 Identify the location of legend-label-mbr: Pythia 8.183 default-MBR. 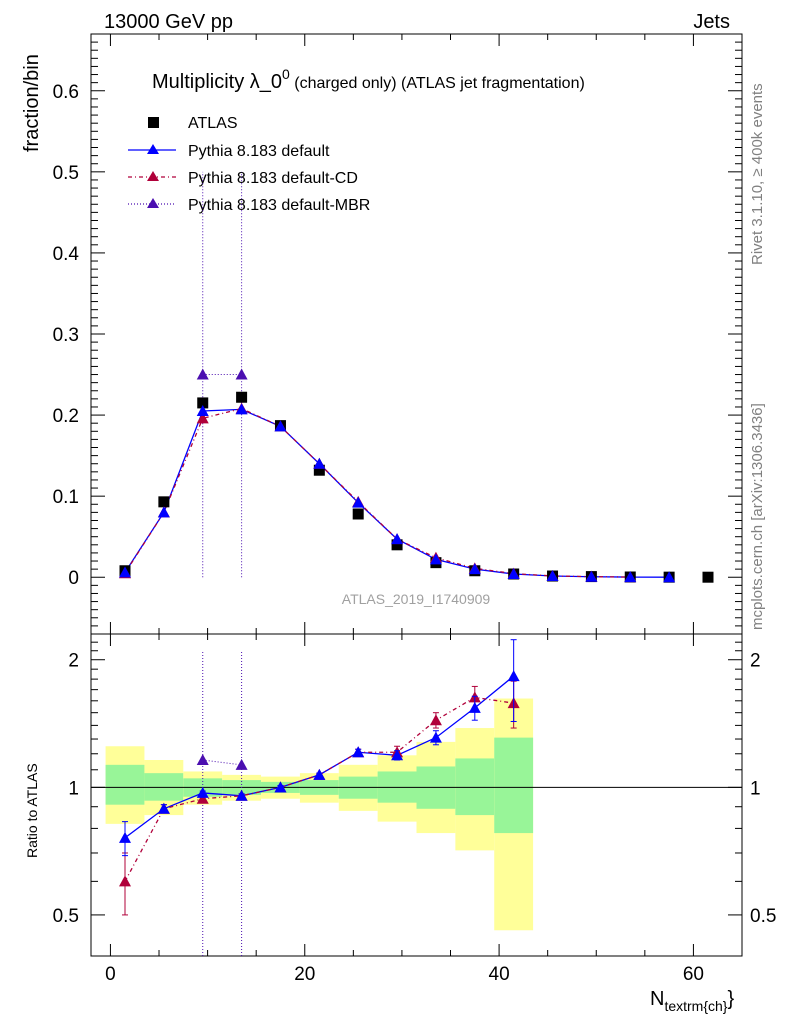
(279, 205).